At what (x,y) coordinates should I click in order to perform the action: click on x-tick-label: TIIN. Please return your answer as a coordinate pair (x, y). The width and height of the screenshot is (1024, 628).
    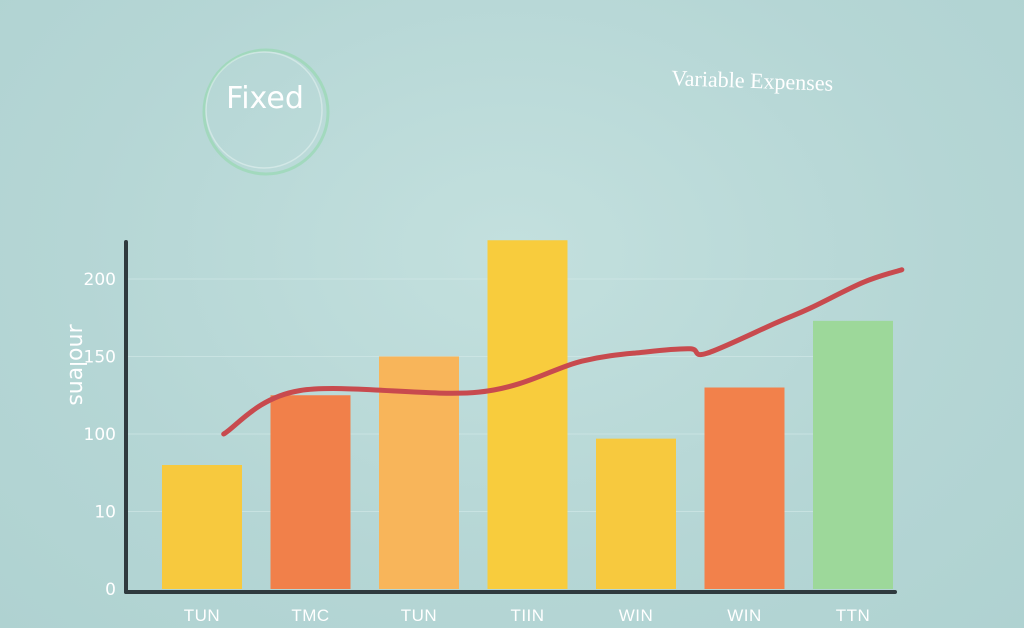
    Looking at the image, I should click on (527, 615).